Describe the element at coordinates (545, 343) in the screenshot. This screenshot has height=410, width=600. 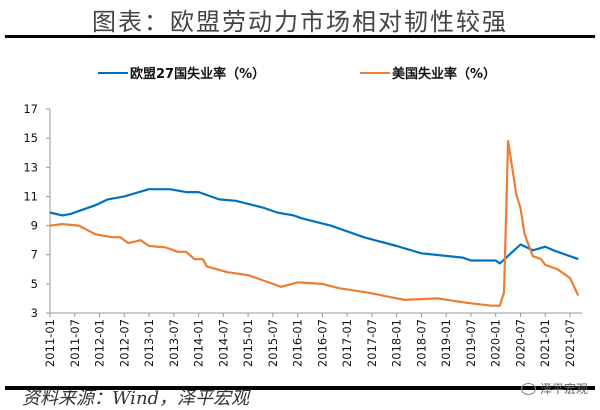
I see `x-tick-label: 2021-01` at that location.